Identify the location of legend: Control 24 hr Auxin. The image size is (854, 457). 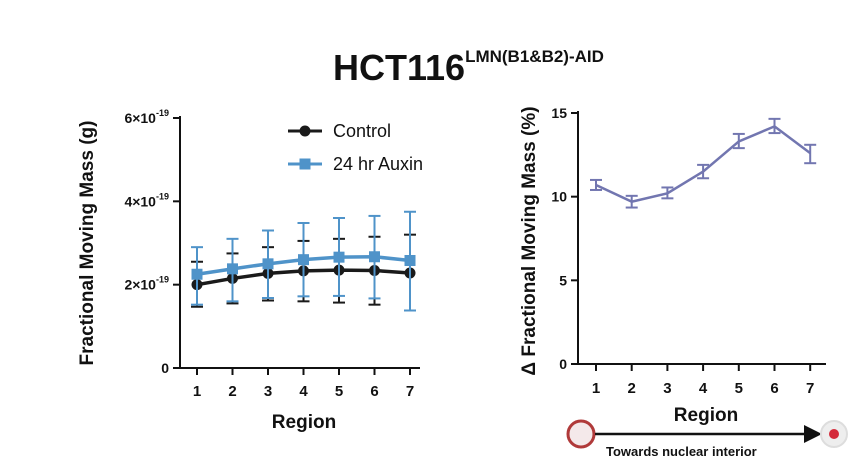
(355, 147).